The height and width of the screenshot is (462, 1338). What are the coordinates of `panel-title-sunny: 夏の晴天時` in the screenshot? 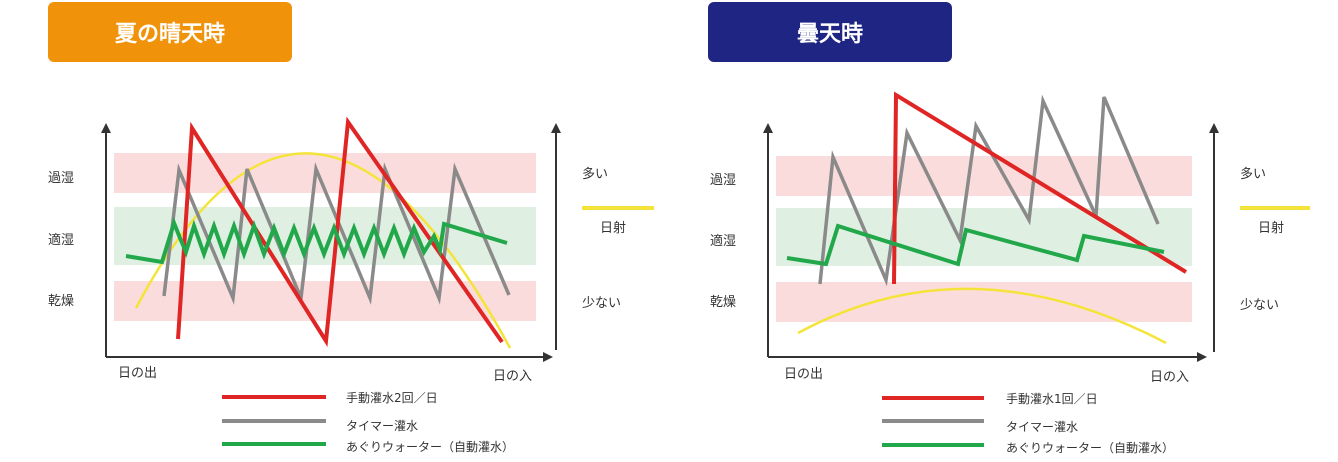 It's located at (170, 32).